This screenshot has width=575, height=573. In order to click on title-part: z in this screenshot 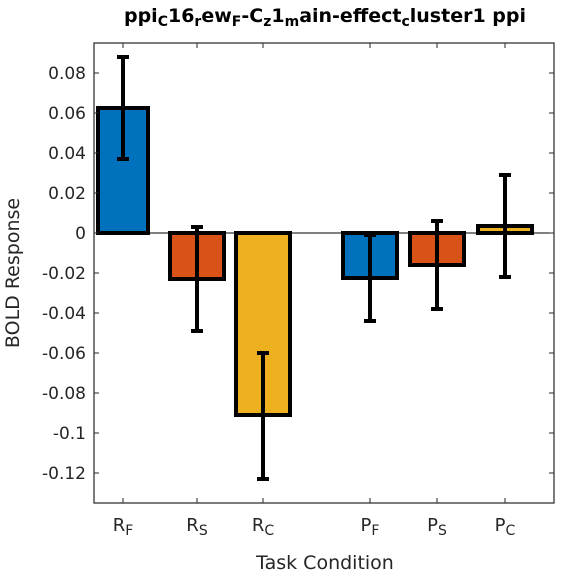, I will do `click(267, 22)`.